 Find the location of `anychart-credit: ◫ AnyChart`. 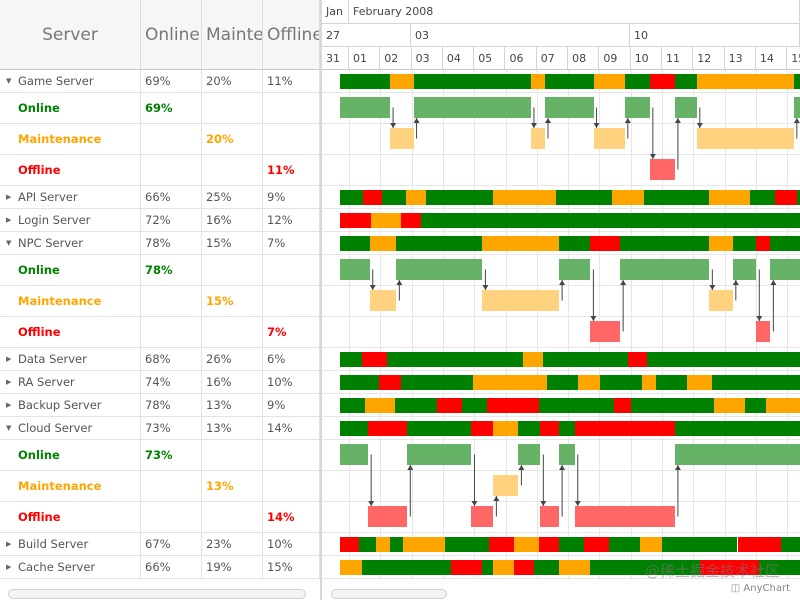

anychart-credit: ◫ AnyChart is located at coordinates (760, 588).